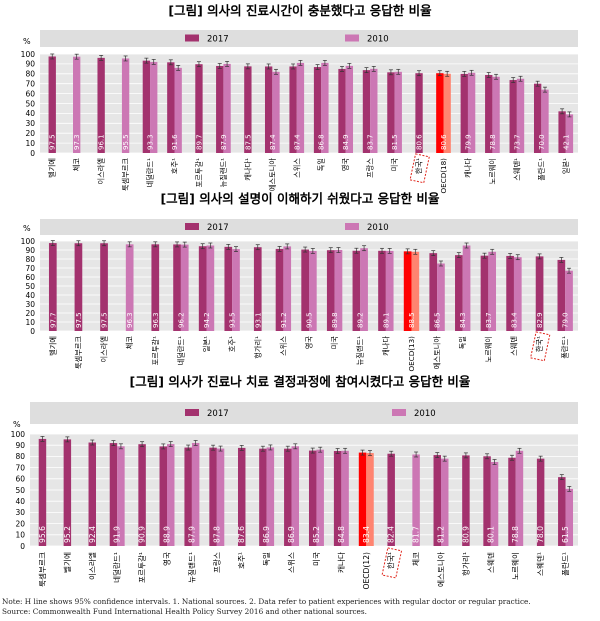 Image resolution: width=600 pixels, height=621 pixels. Describe the element at coordinates (309, 38) in the screenshot. I see `legend-band` at that location.